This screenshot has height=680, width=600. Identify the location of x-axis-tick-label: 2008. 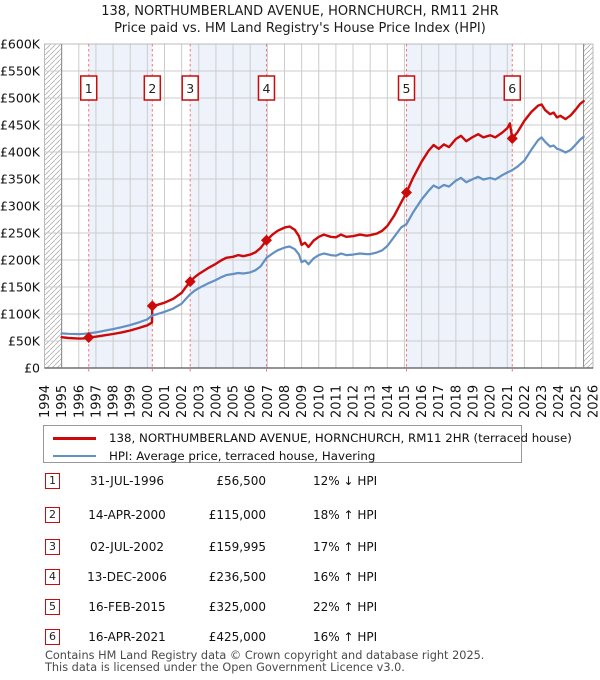
(285, 401).